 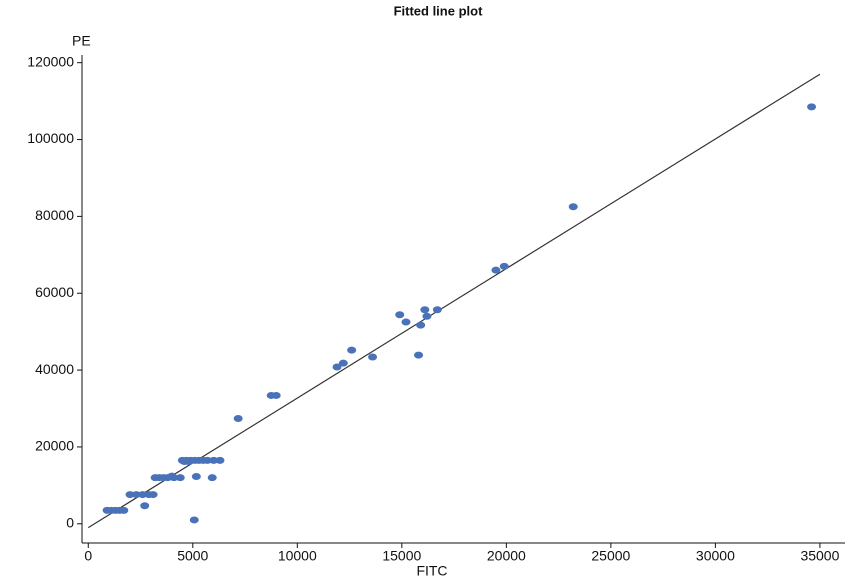 I want to click on y-tick-label: 100000, so click(x=50, y=138).